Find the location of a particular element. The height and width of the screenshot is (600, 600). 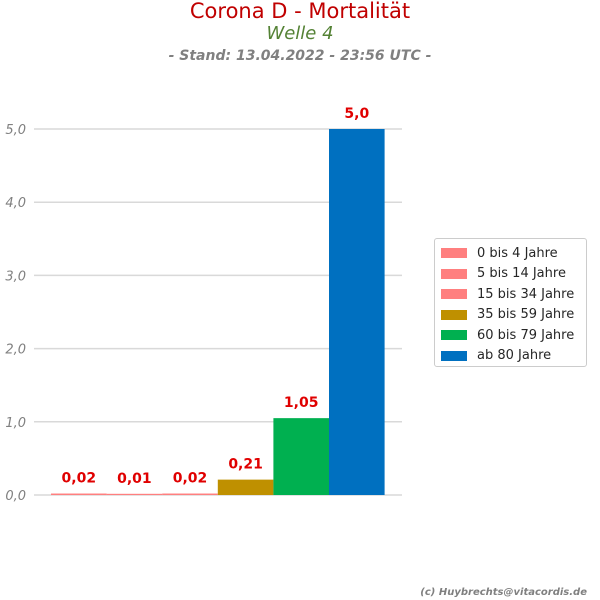

bar-value-label: 0,21 is located at coordinates (245, 465).